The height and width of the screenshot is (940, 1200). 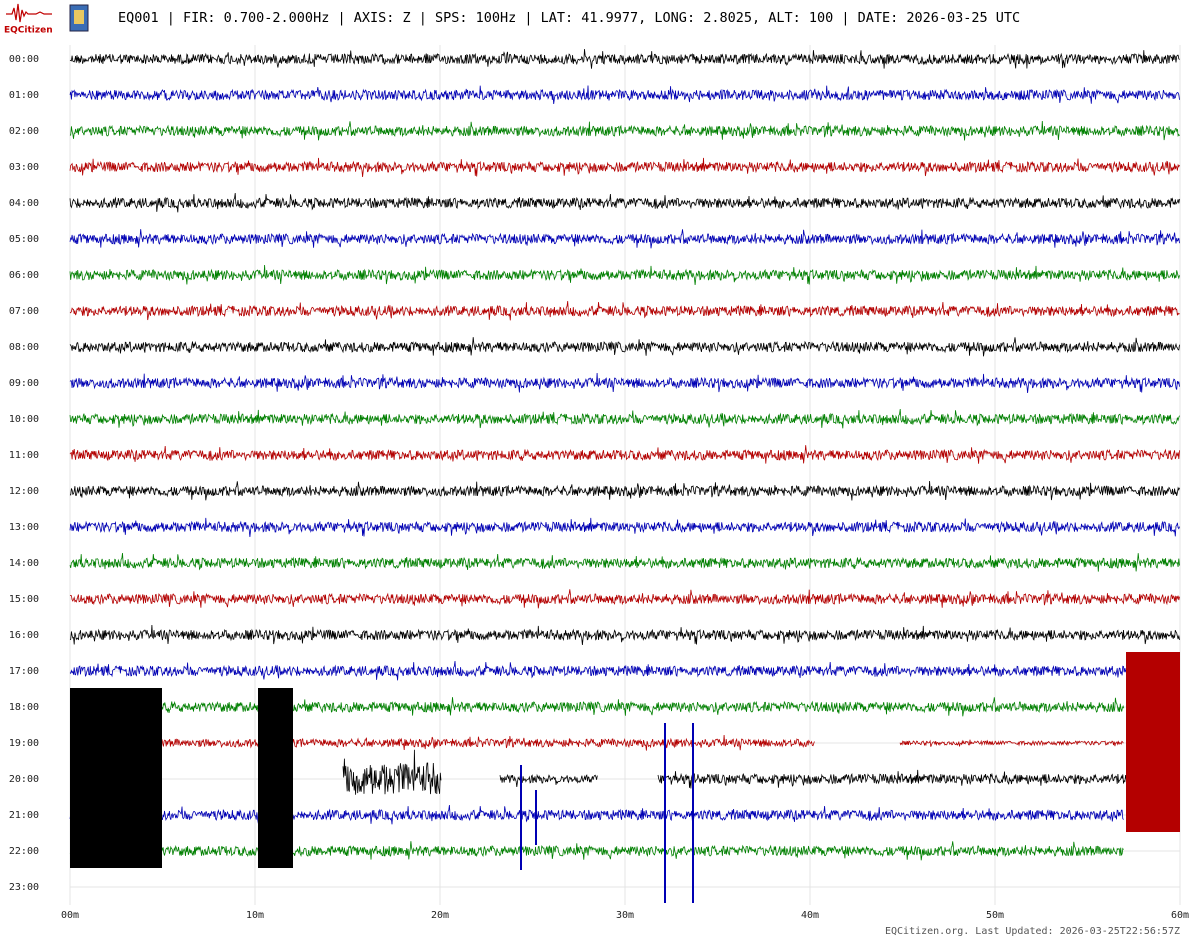 I want to click on x-tick-label: 50m, so click(x=995, y=915).